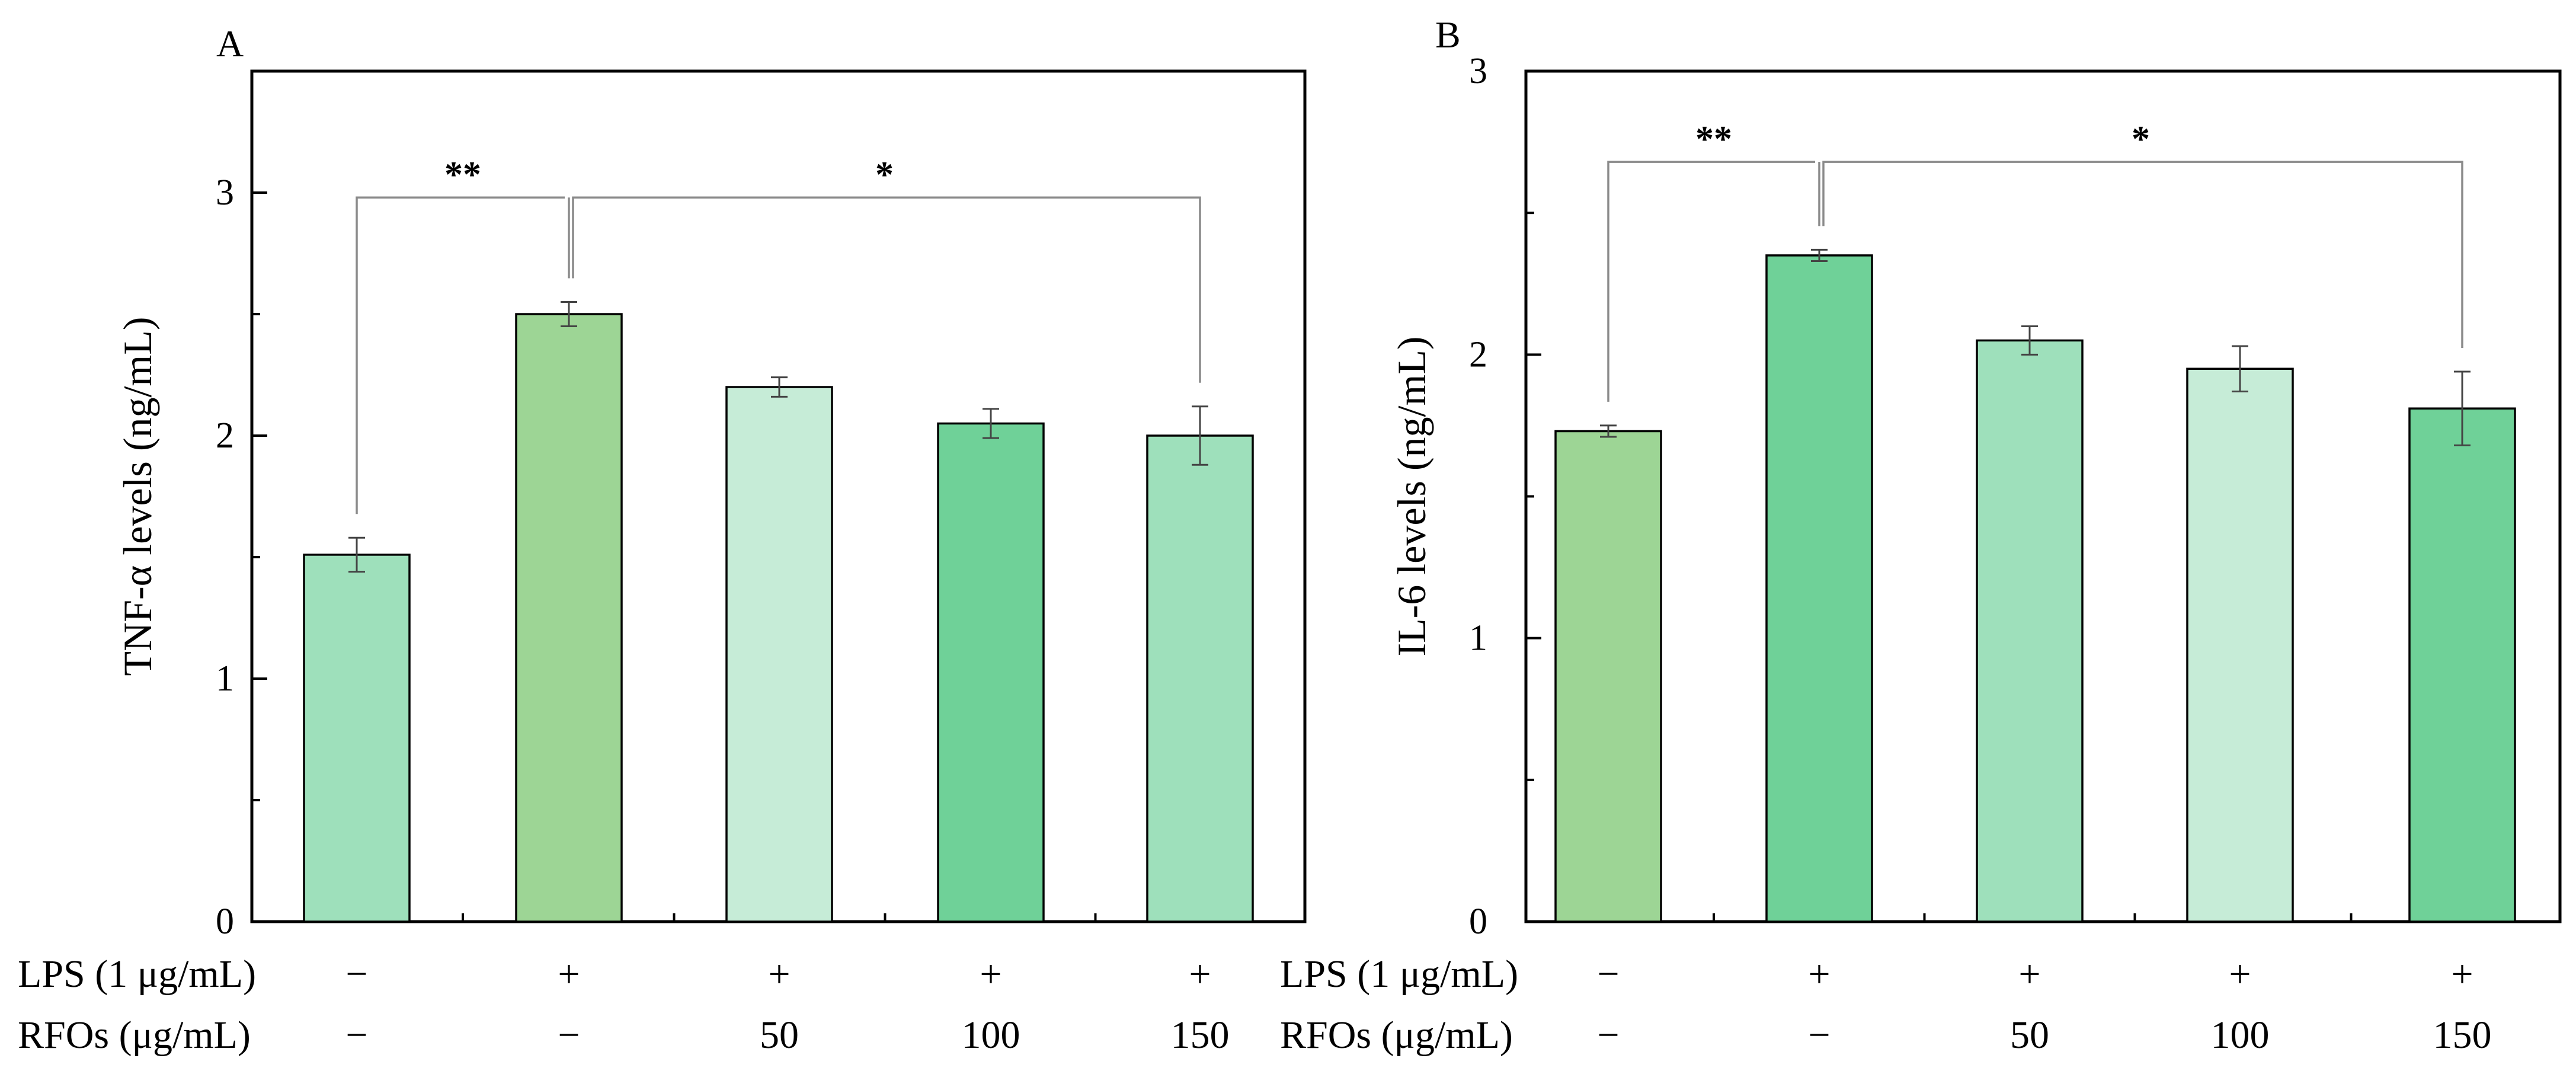 The width and height of the screenshot is (2576, 1087). Describe the element at coordinates (1448, 35) in the screenshot. I see `panel-label: B` at that location.